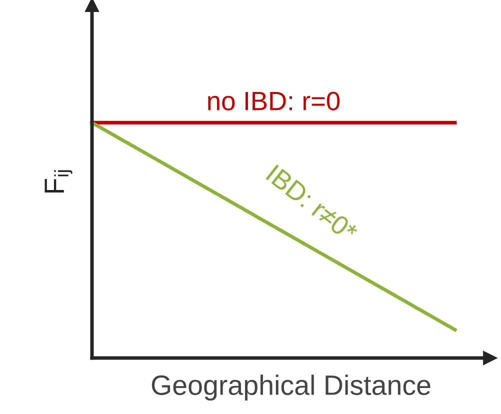 The width and height of the screenshot is (501, 414). Describe the element at coordinates (313, 203) in the screenshot. I see `text: IBD: r≠0*` at that location.